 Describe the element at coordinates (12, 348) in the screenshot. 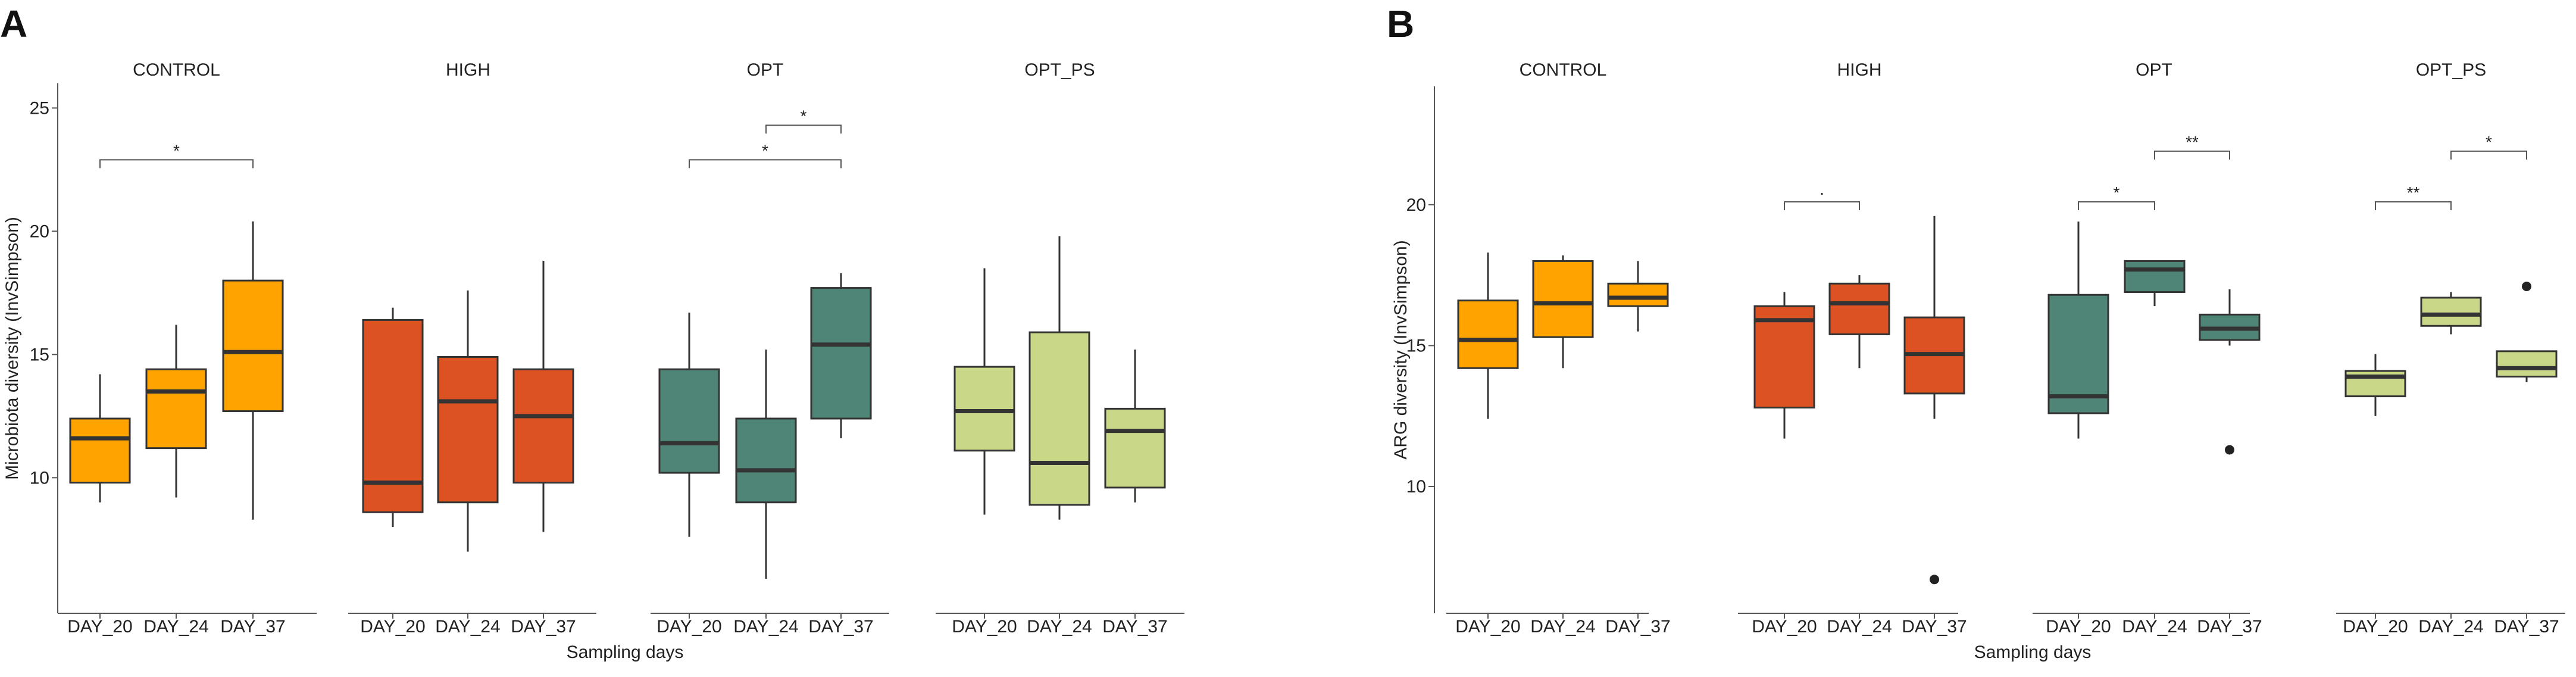

I see `y-axis-title: Microbiota diversity (InvSimpson)` at that location.